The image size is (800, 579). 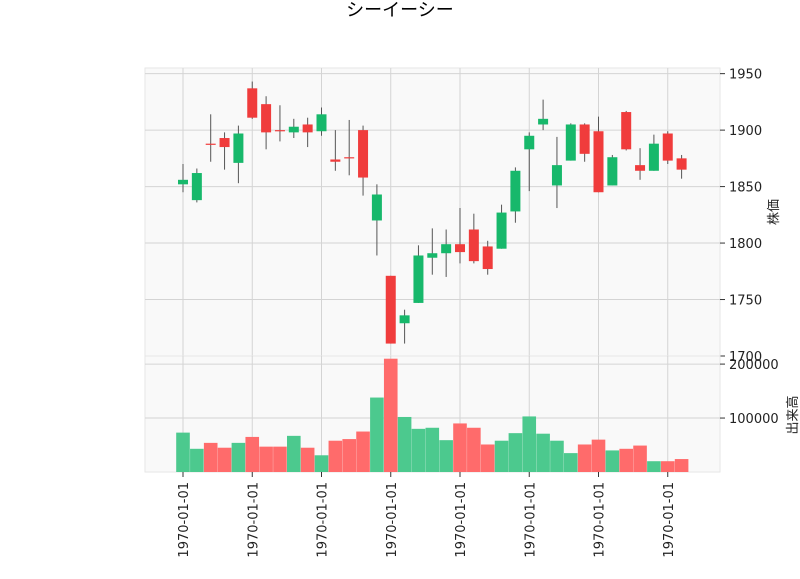 What do you see at coordinates (745, 131) in the screenshot?
I see `price-tick-label: 1900` at bounding box center [745, 131].